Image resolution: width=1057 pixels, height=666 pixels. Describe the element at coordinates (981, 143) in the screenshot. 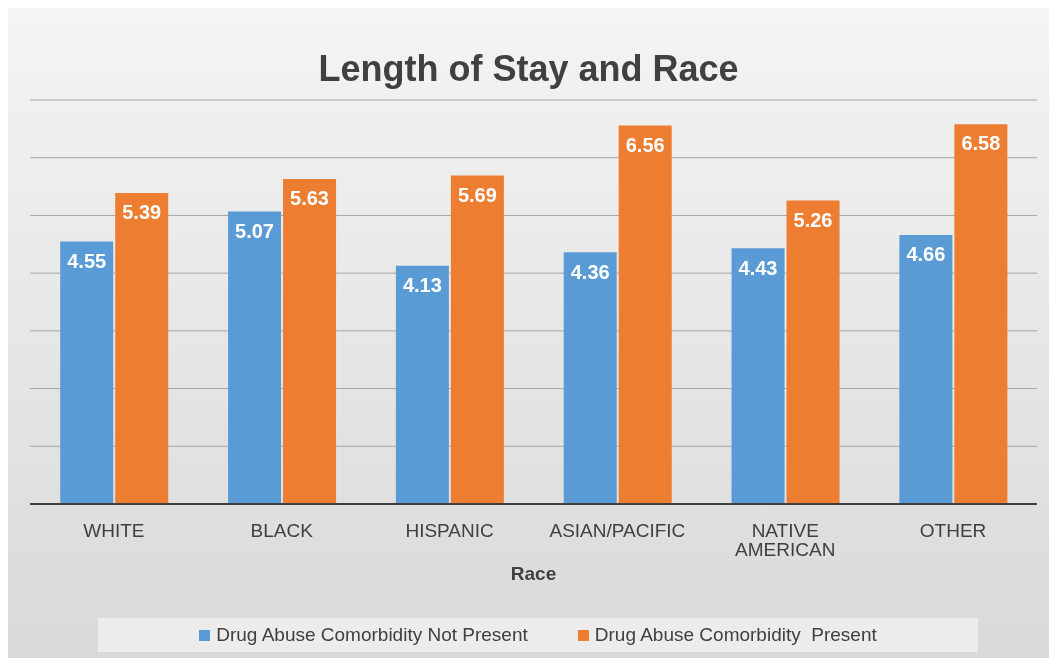

I see `data-label: 6.58` at that location.